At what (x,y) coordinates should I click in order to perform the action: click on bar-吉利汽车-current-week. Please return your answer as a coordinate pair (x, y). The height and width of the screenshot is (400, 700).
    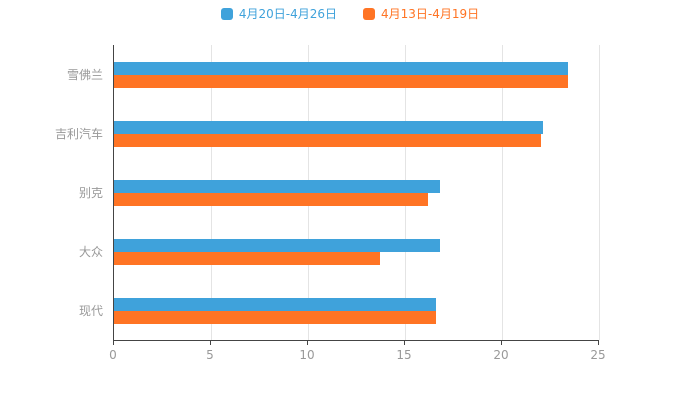
    Looking at the image, I should click on (328, 127).